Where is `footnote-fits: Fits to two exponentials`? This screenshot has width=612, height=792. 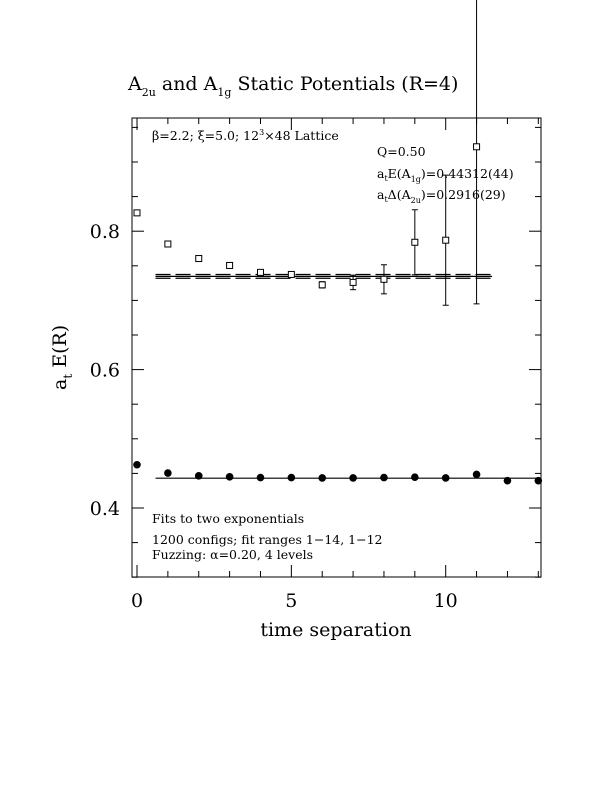
footnote-fits: Fits to two exponentials is located at coordinates (228, 518).